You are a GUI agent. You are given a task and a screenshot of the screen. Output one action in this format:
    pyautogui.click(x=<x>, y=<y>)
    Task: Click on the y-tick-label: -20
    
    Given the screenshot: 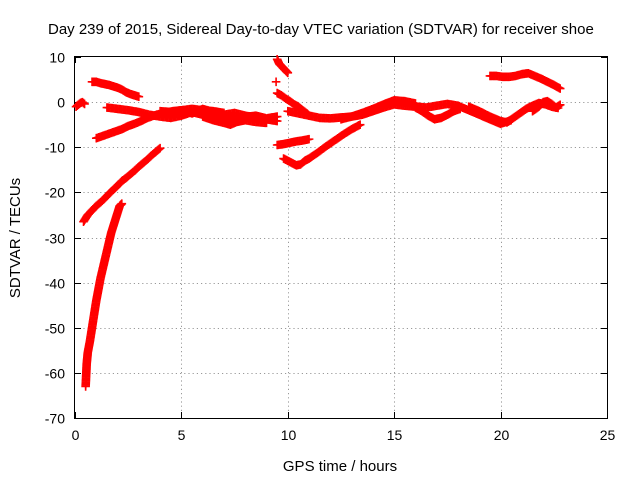 What is the action you would take?
    pyautogui.click(x=55, y=193)
    